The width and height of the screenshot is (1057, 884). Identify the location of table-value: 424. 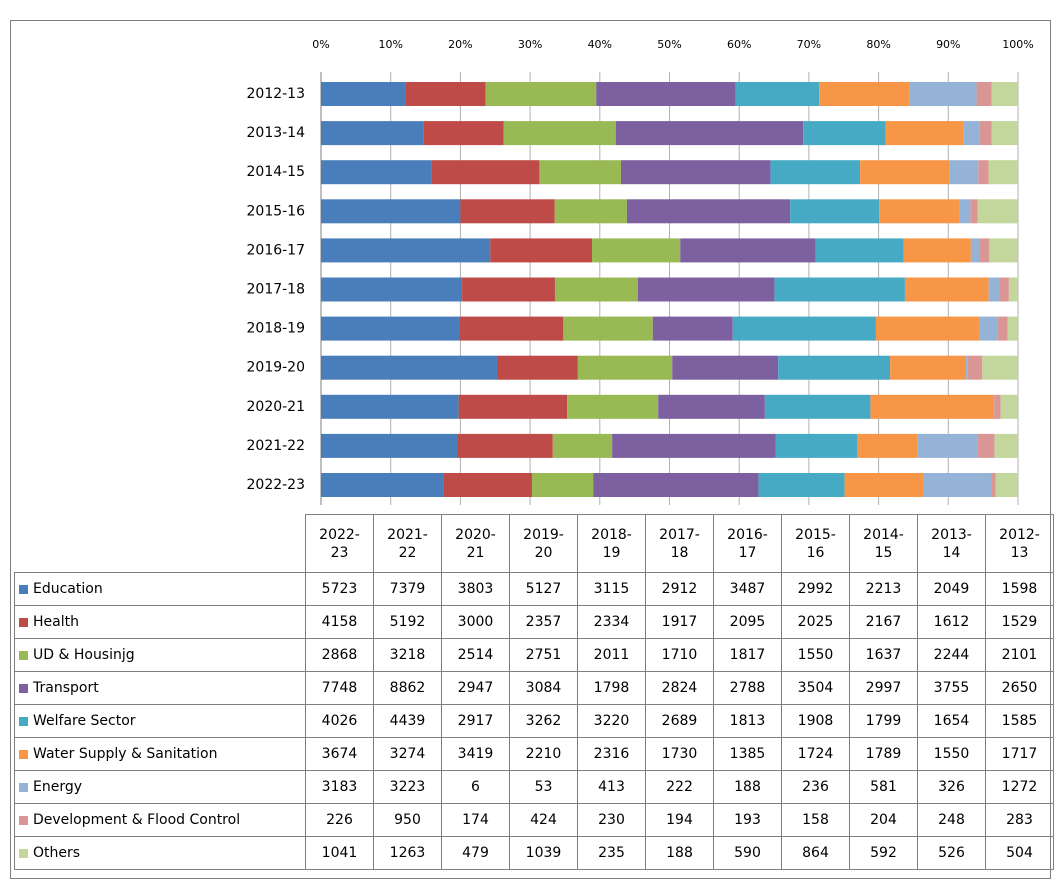
(543, 820).